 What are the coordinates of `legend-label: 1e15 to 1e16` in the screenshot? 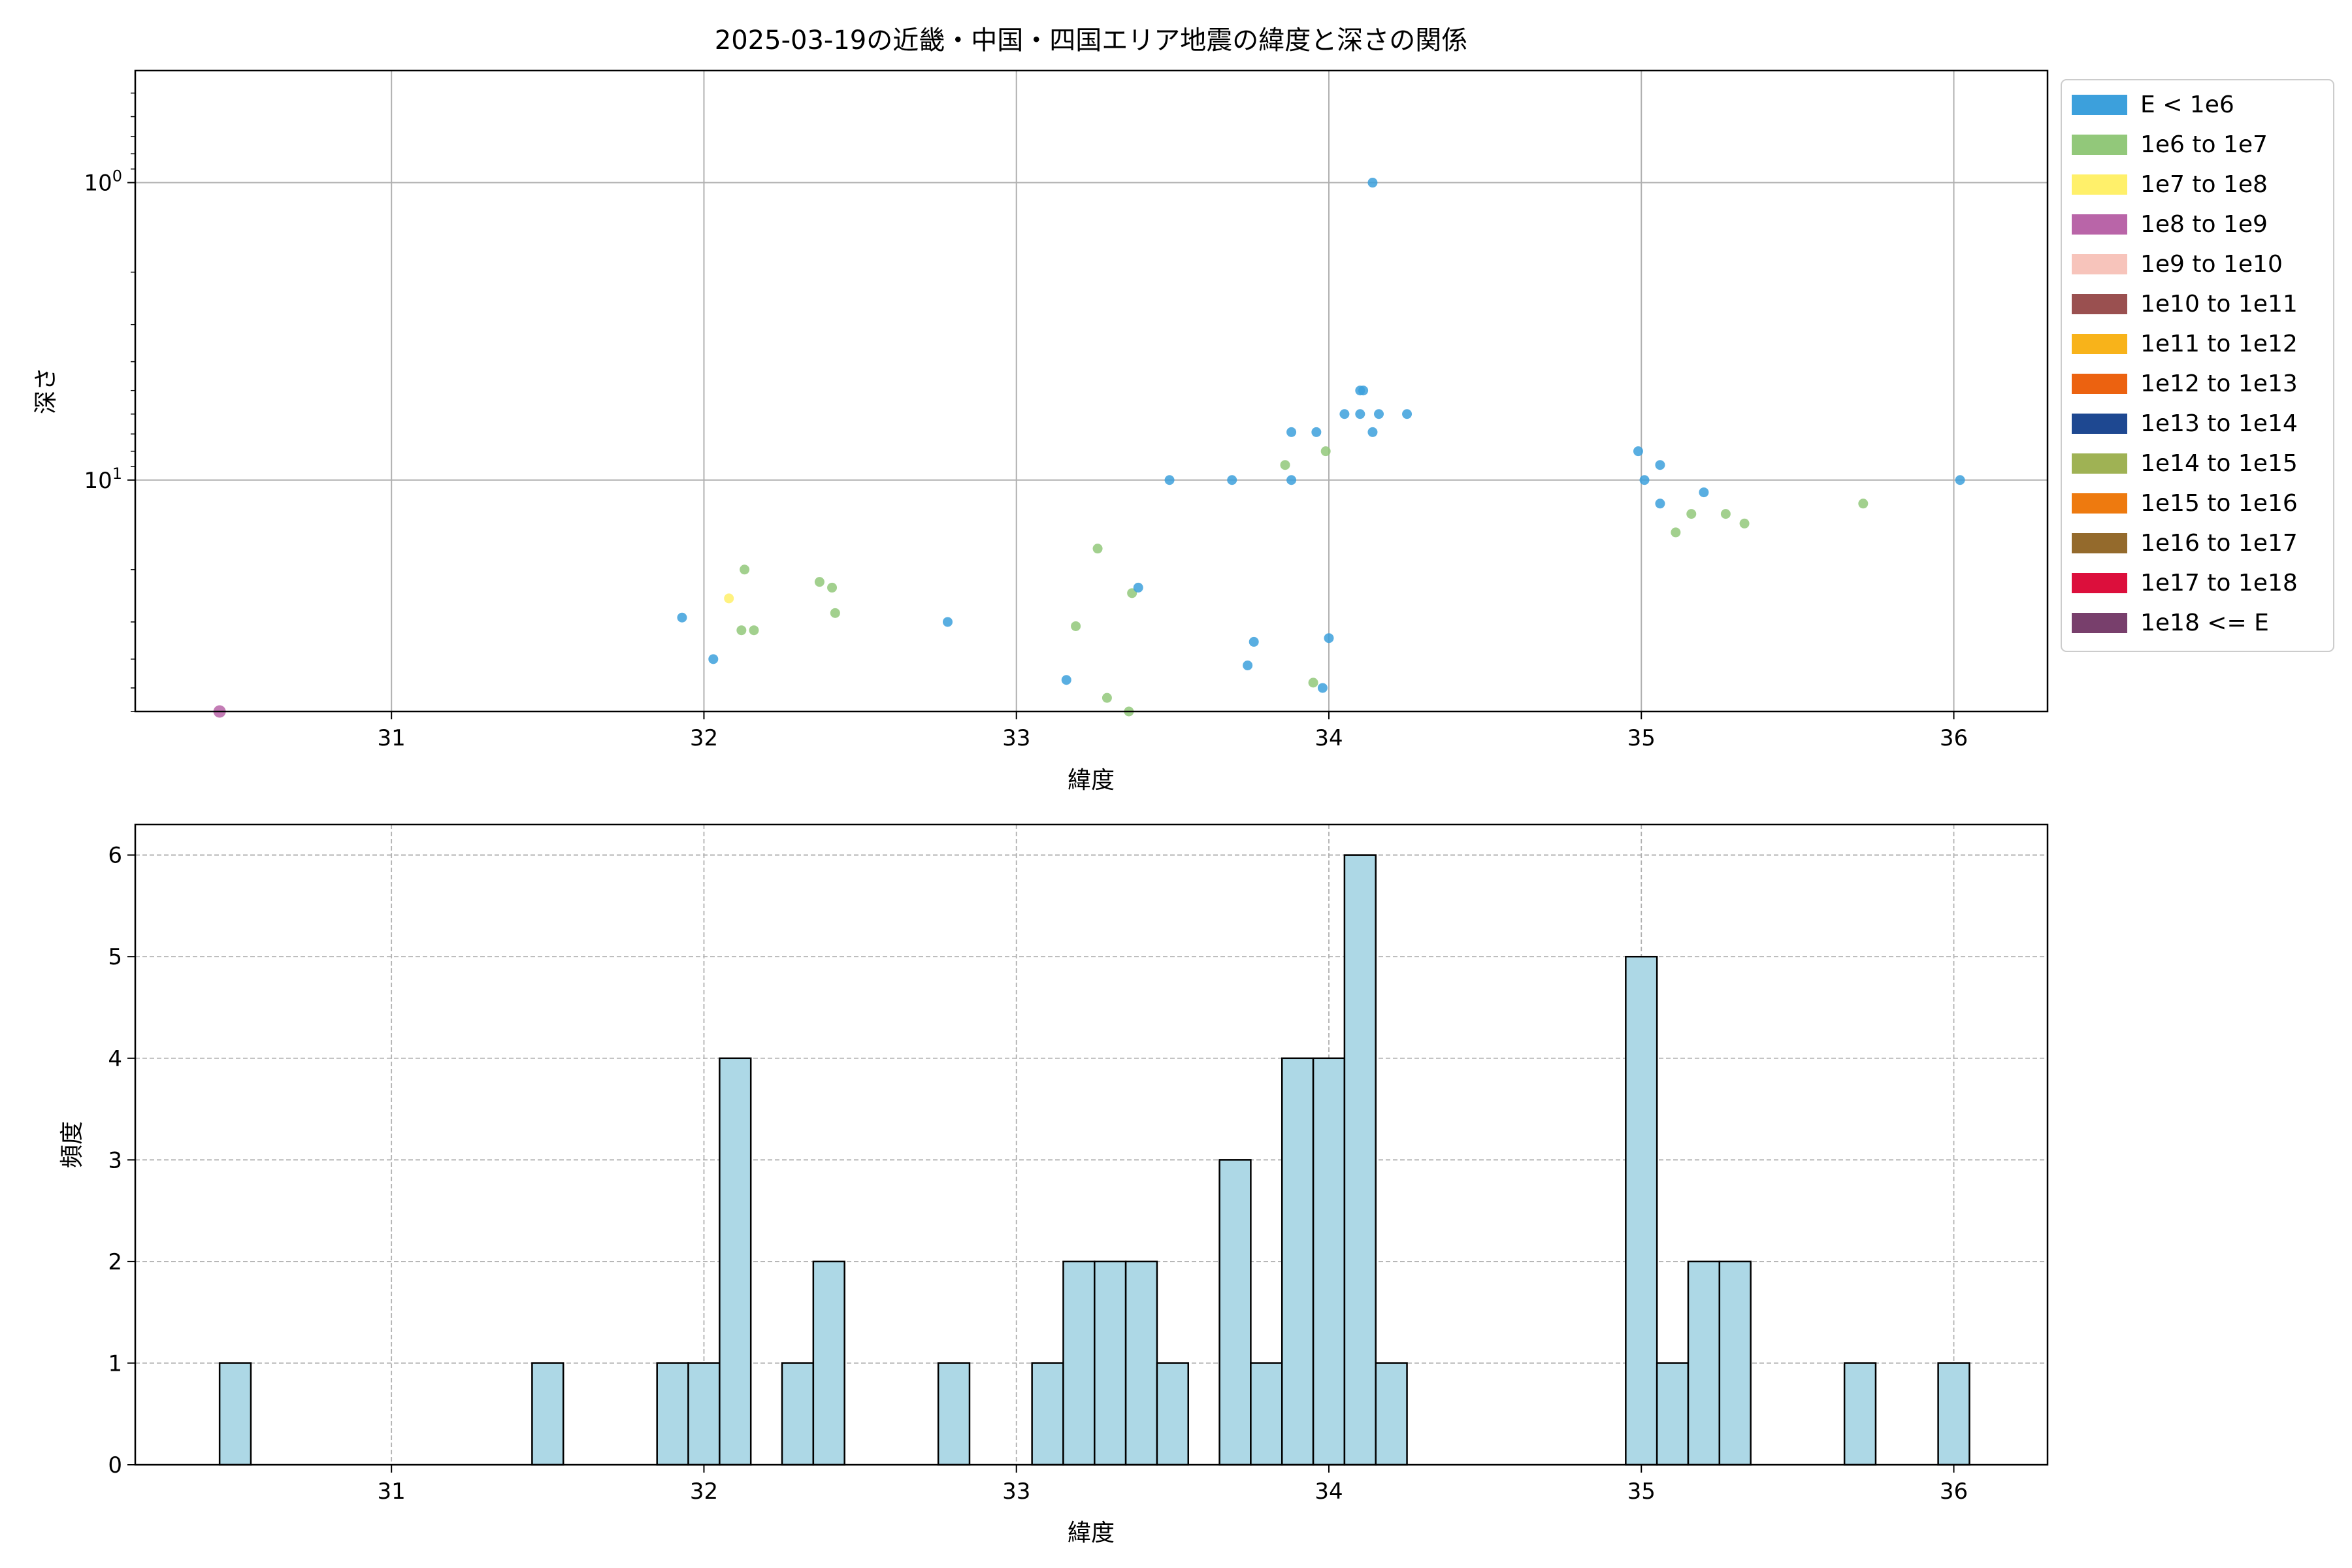 It's located at (2219, 503).